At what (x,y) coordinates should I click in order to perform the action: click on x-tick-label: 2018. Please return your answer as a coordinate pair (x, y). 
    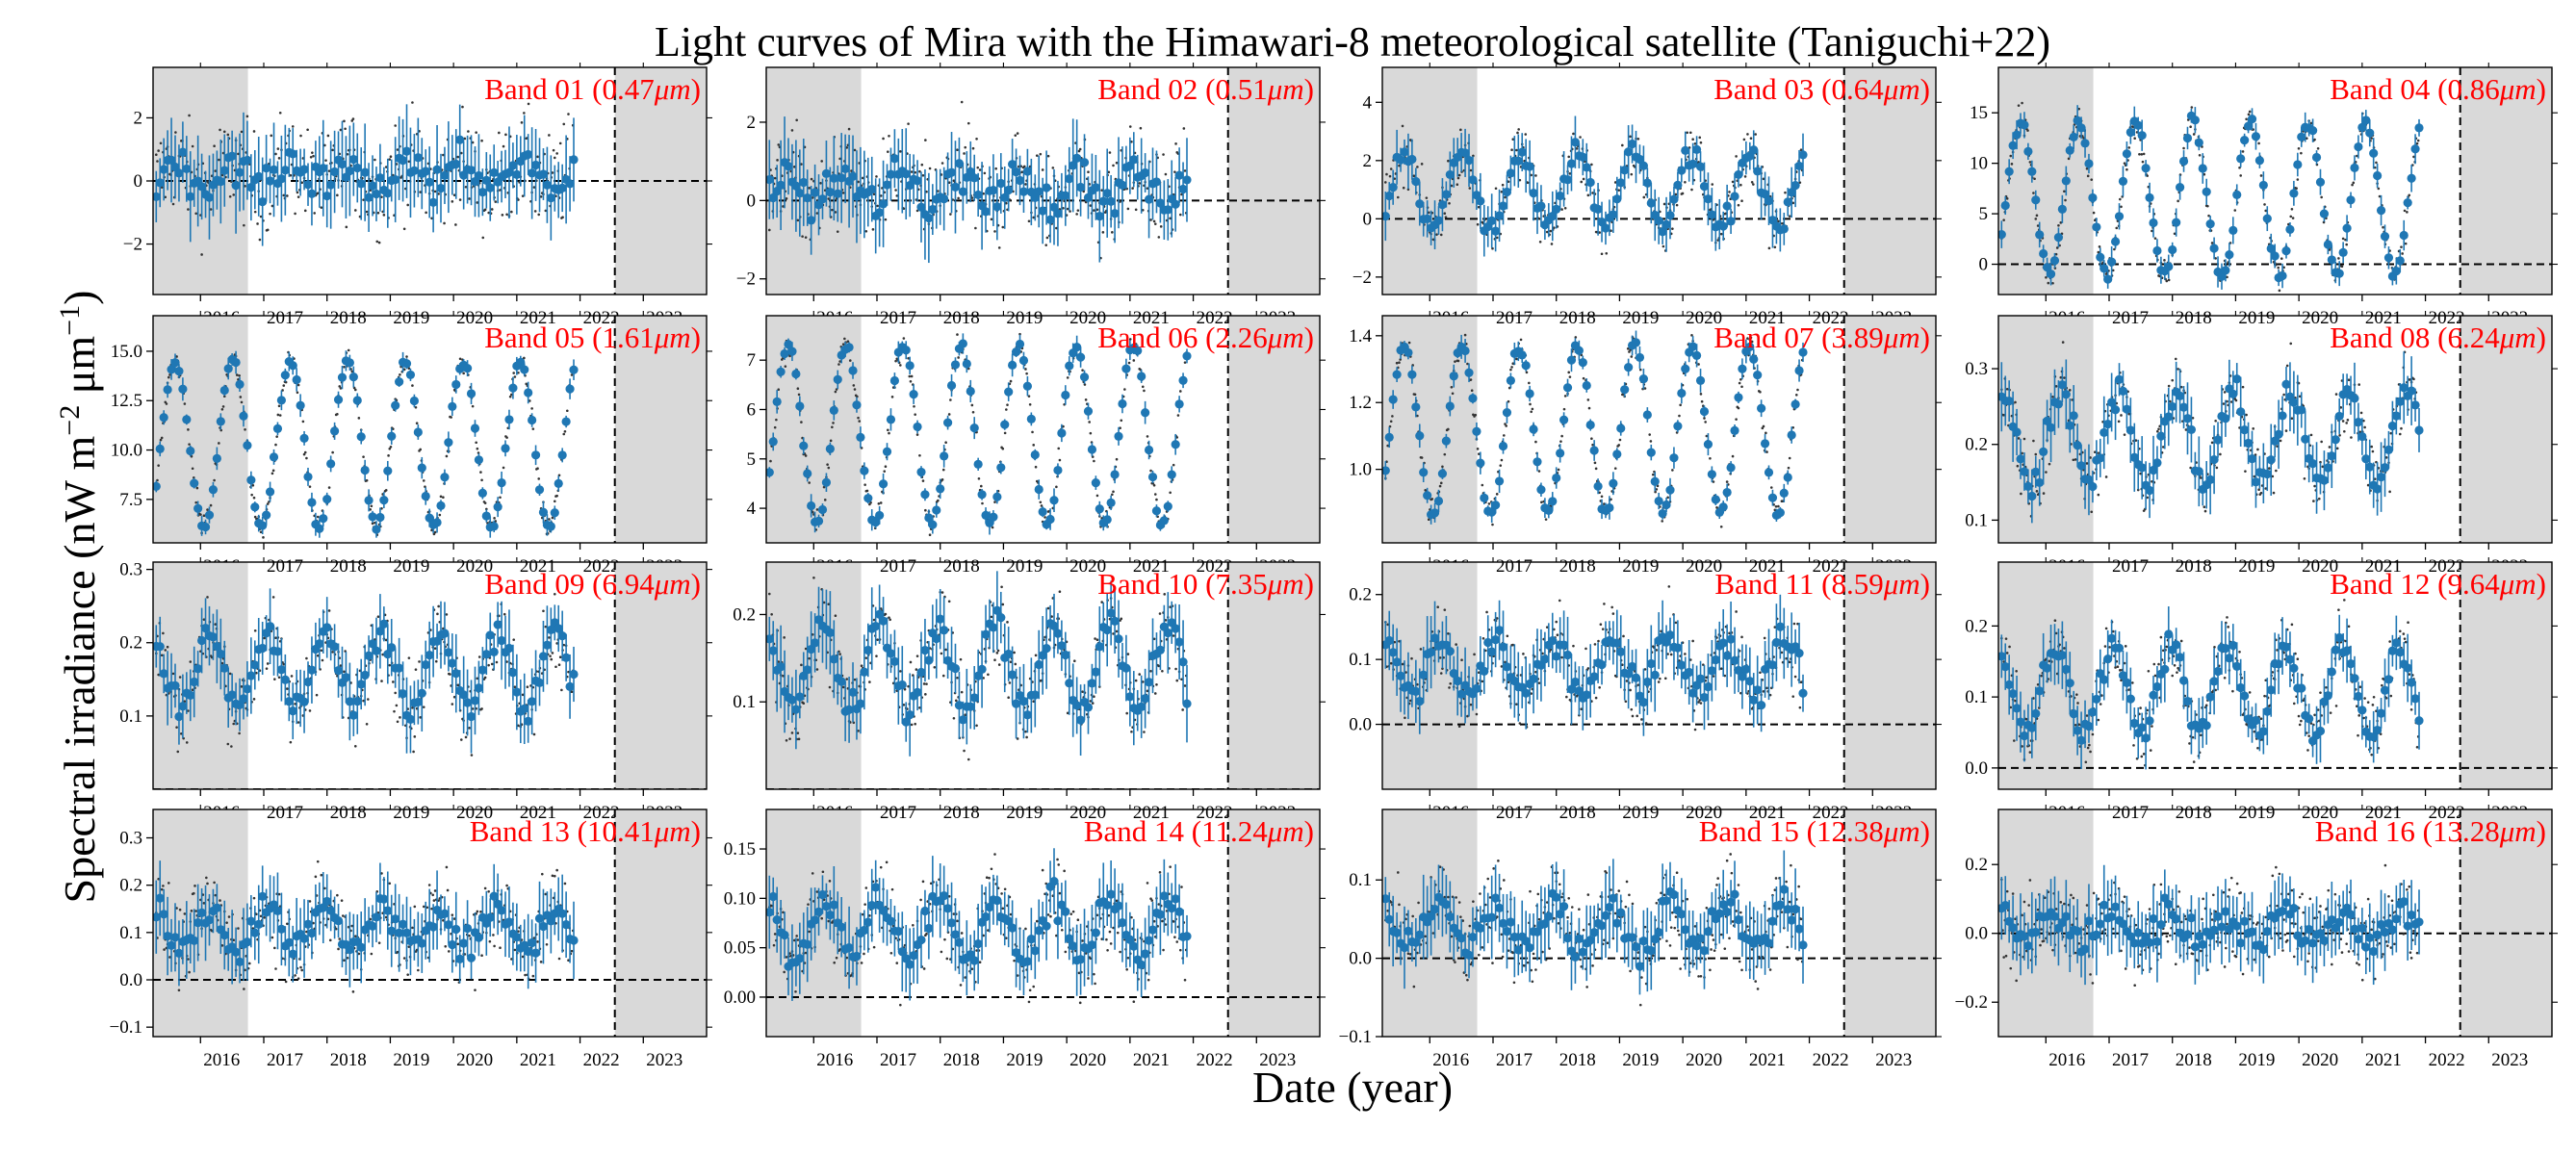
    Looking at the image, I should click on (1577, 566).